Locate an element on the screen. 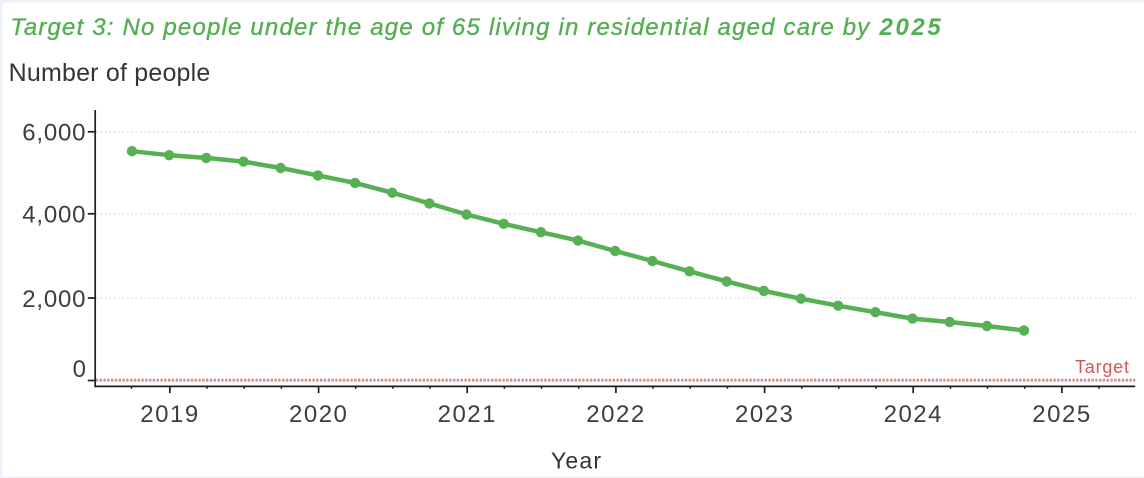 Image resolution: width=1144 pixels, height=478 pixels. svg-text: 2021 is located at coordinates (467, 414).